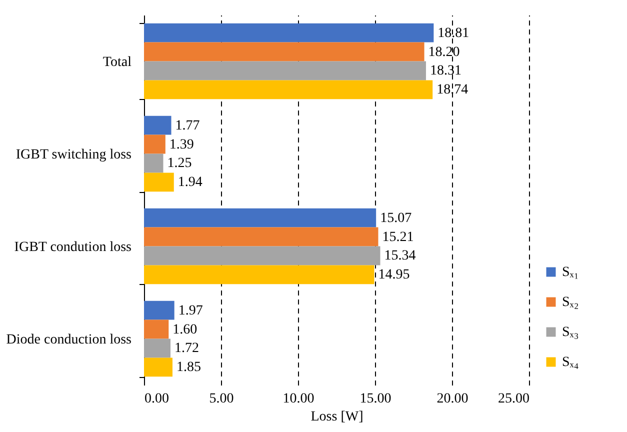  Describe the element at coordinates (376, 399) in the screenshot. I see `x-tick-label: 15.00` at that location.